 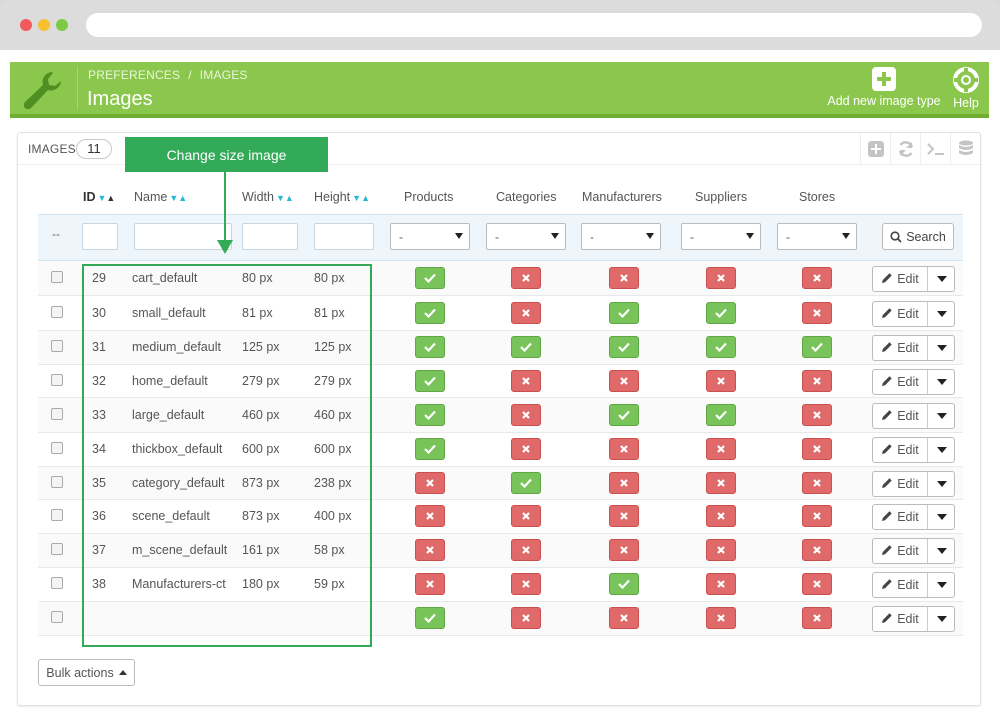 What do you see at coordinates (223, 75) in the screenshot?
I see `breadcrumb-images: IMAGES` at bounding box center [223, 75].